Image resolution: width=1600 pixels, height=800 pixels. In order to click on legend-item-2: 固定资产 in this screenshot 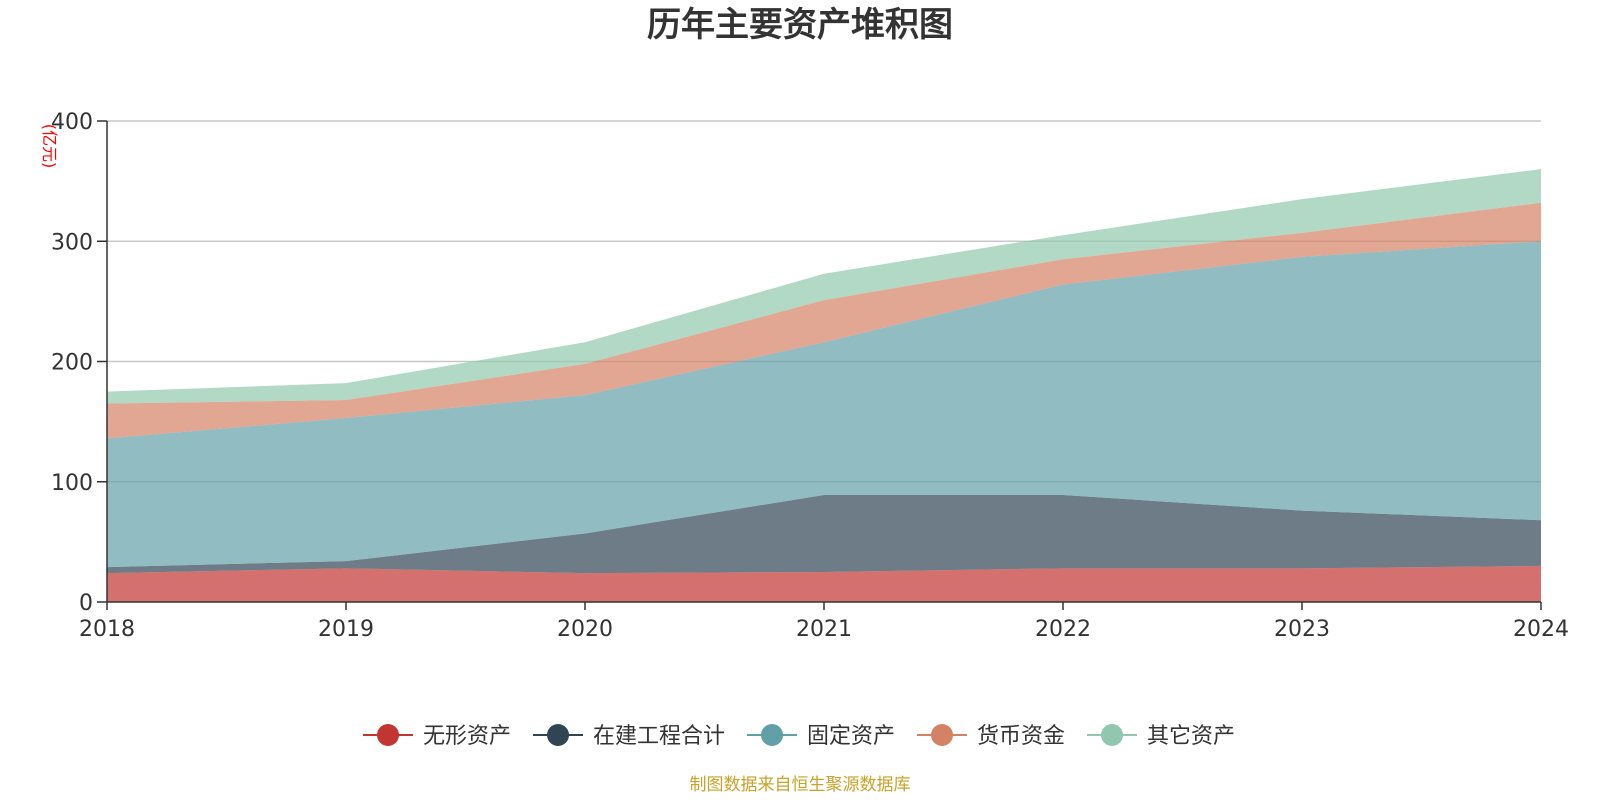, I will do `click(821, 736)`.